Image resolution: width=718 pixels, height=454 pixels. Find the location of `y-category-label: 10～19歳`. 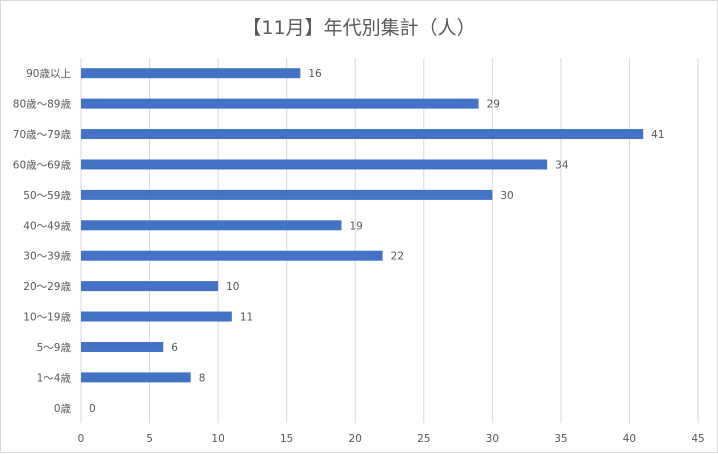

y-category-label: 10～19歳 is located at coordinates (47, 318).